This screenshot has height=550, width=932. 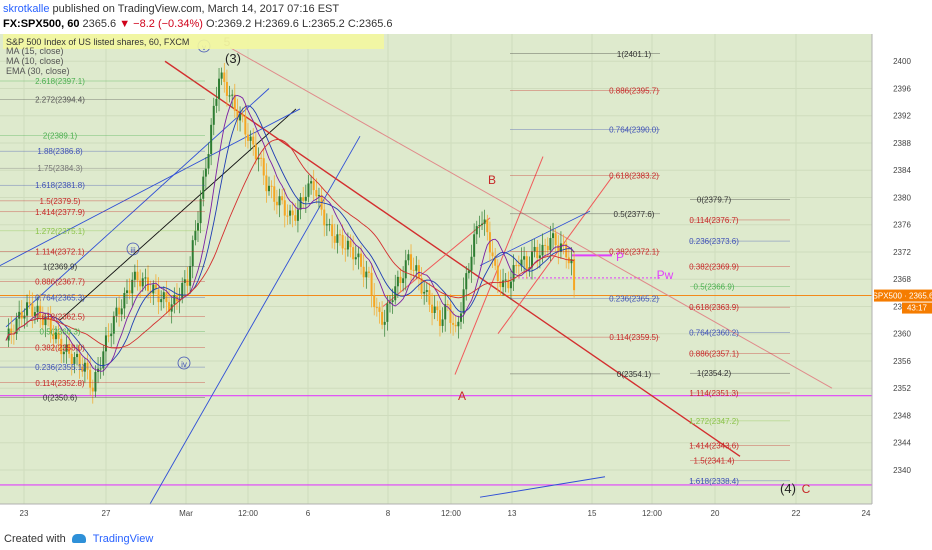 I want to click on fib-label: 0.764(2360.2), so click(x=714, y=332).